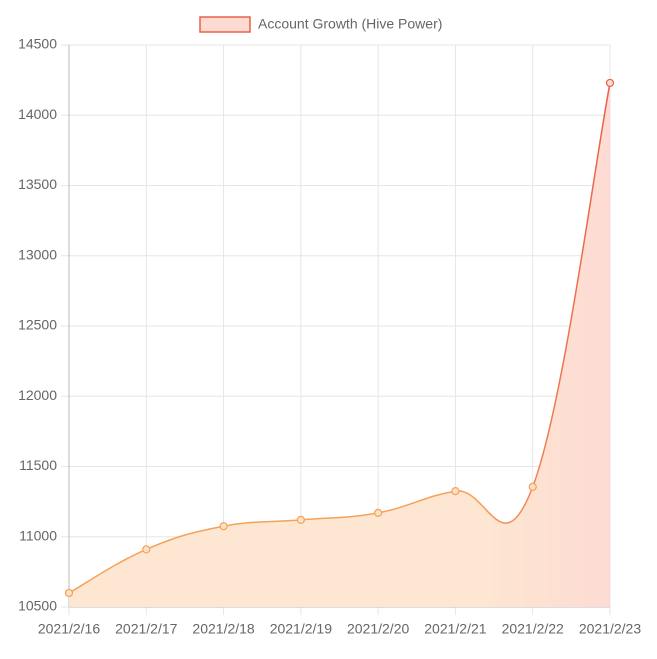 This screenshot has width=657, height=659. I want to click on y-tick-label: 14500, so click(37, 44).